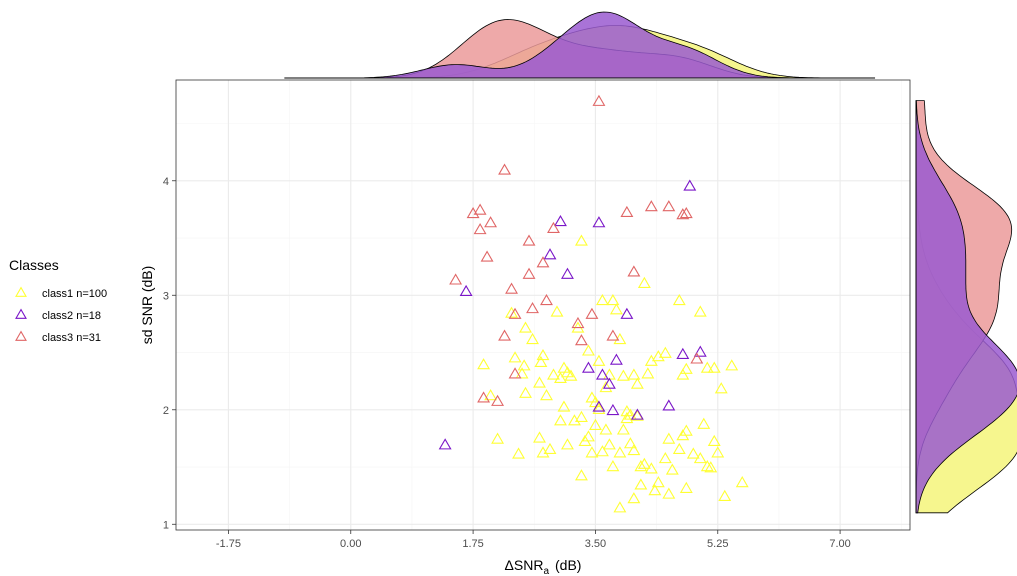  What do you see at coordinates (546, 571) in the screenshot?
I see `x-axis-title-subscript: a` at bounding box center [546, 571].